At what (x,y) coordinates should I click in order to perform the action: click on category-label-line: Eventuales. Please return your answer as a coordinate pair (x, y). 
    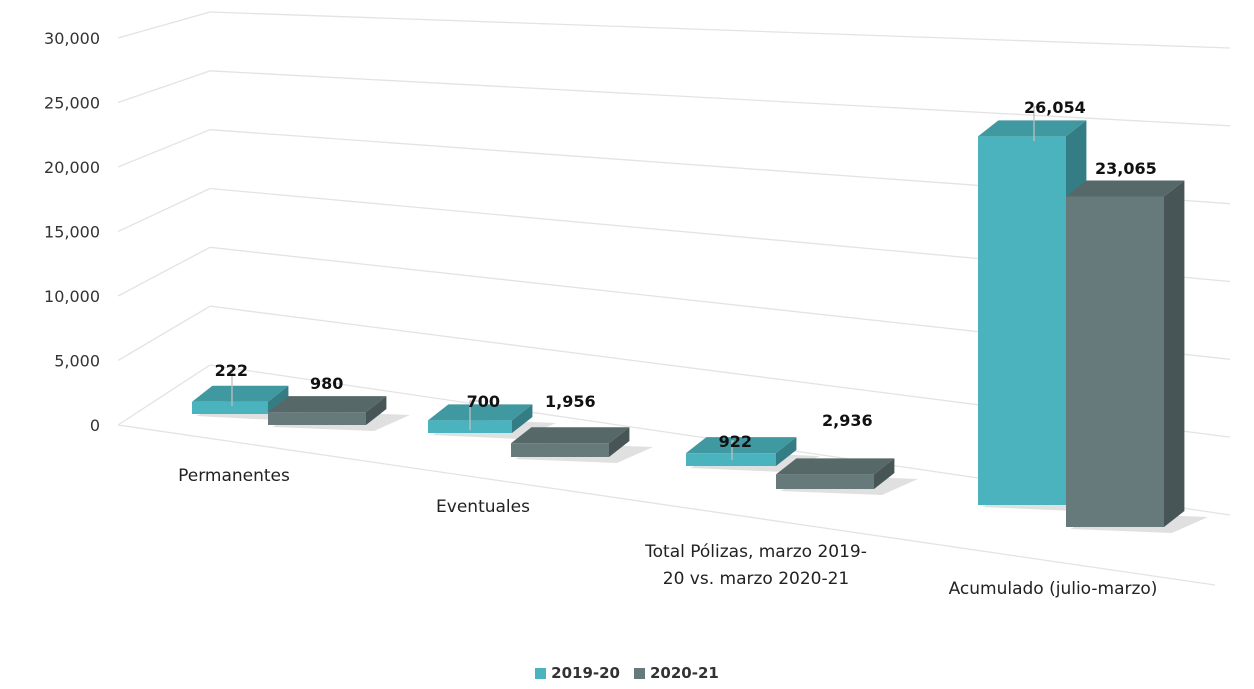
    Looking at the image, I should click on (483, 507).